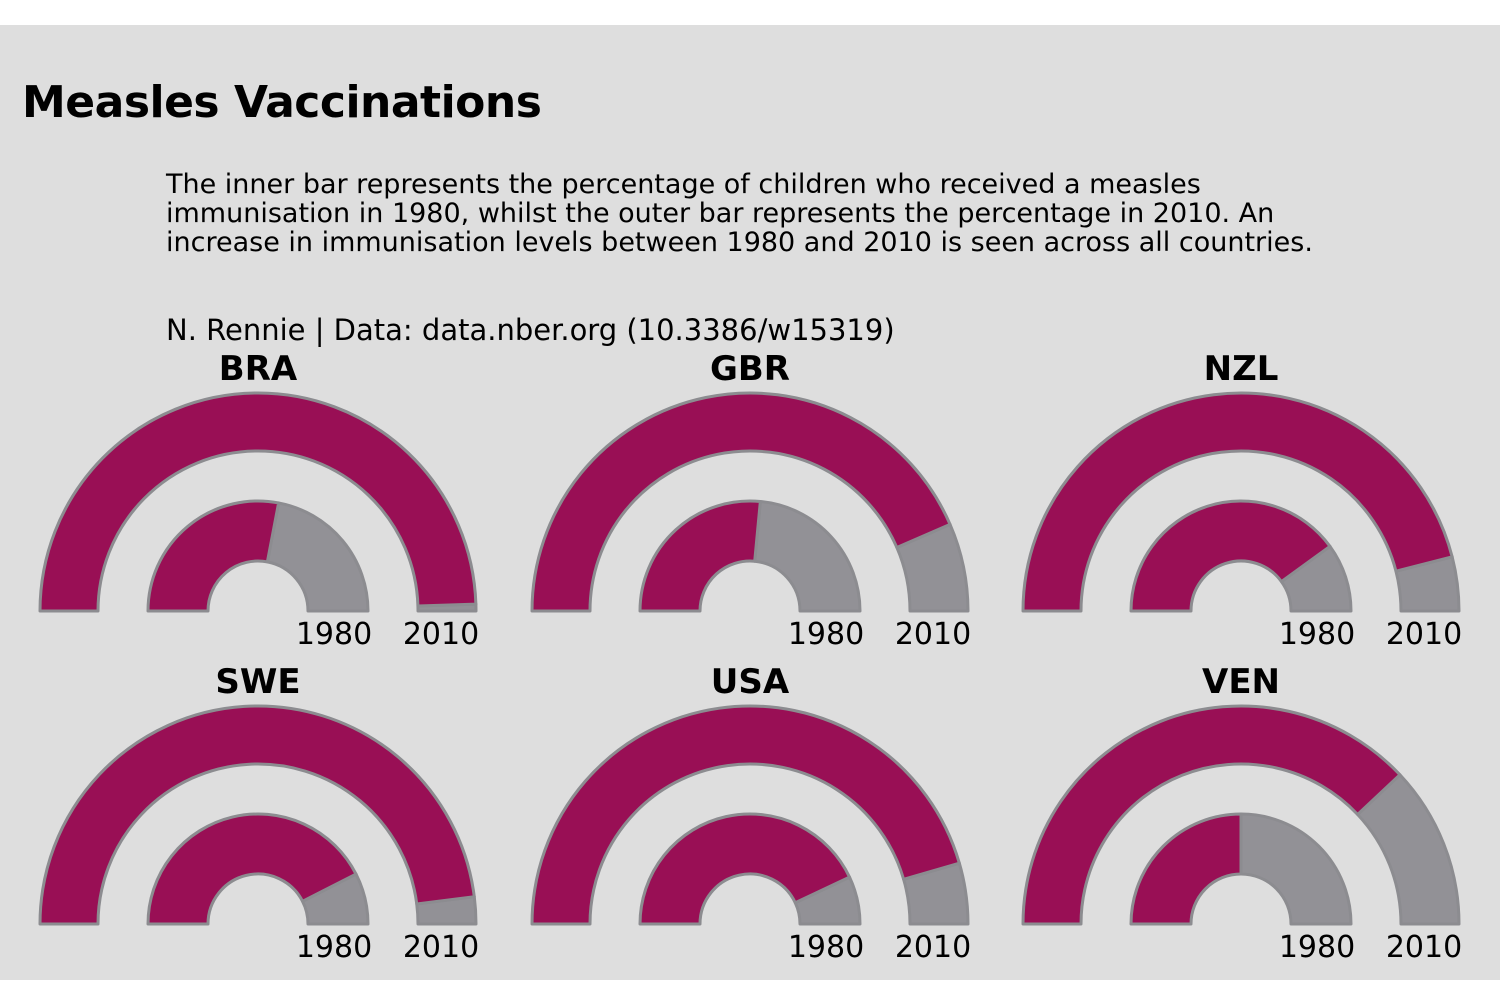 This screenshot has height=1005, width=1500. Describe the element at coordinates (750, 369) in the screenshot. I see `facet-title: GBR` at that location.